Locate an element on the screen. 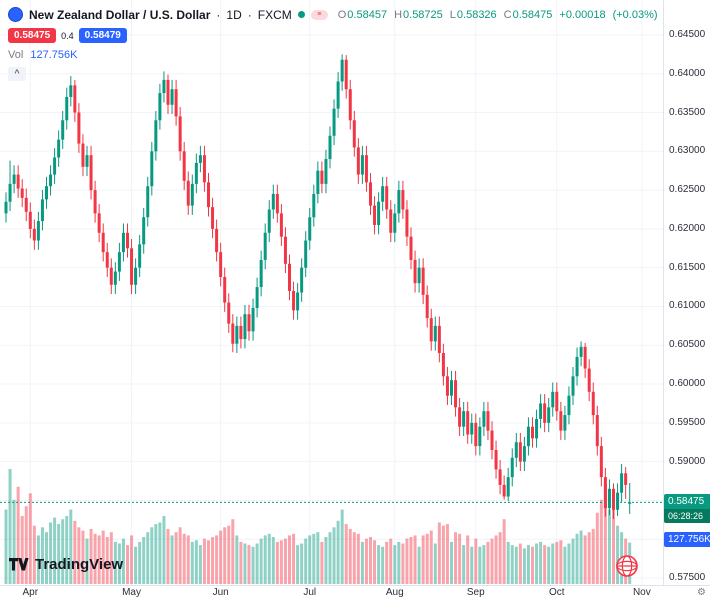 The image size is (710, 600). spread-value: 0.4 is located at coordinates (67, 35).